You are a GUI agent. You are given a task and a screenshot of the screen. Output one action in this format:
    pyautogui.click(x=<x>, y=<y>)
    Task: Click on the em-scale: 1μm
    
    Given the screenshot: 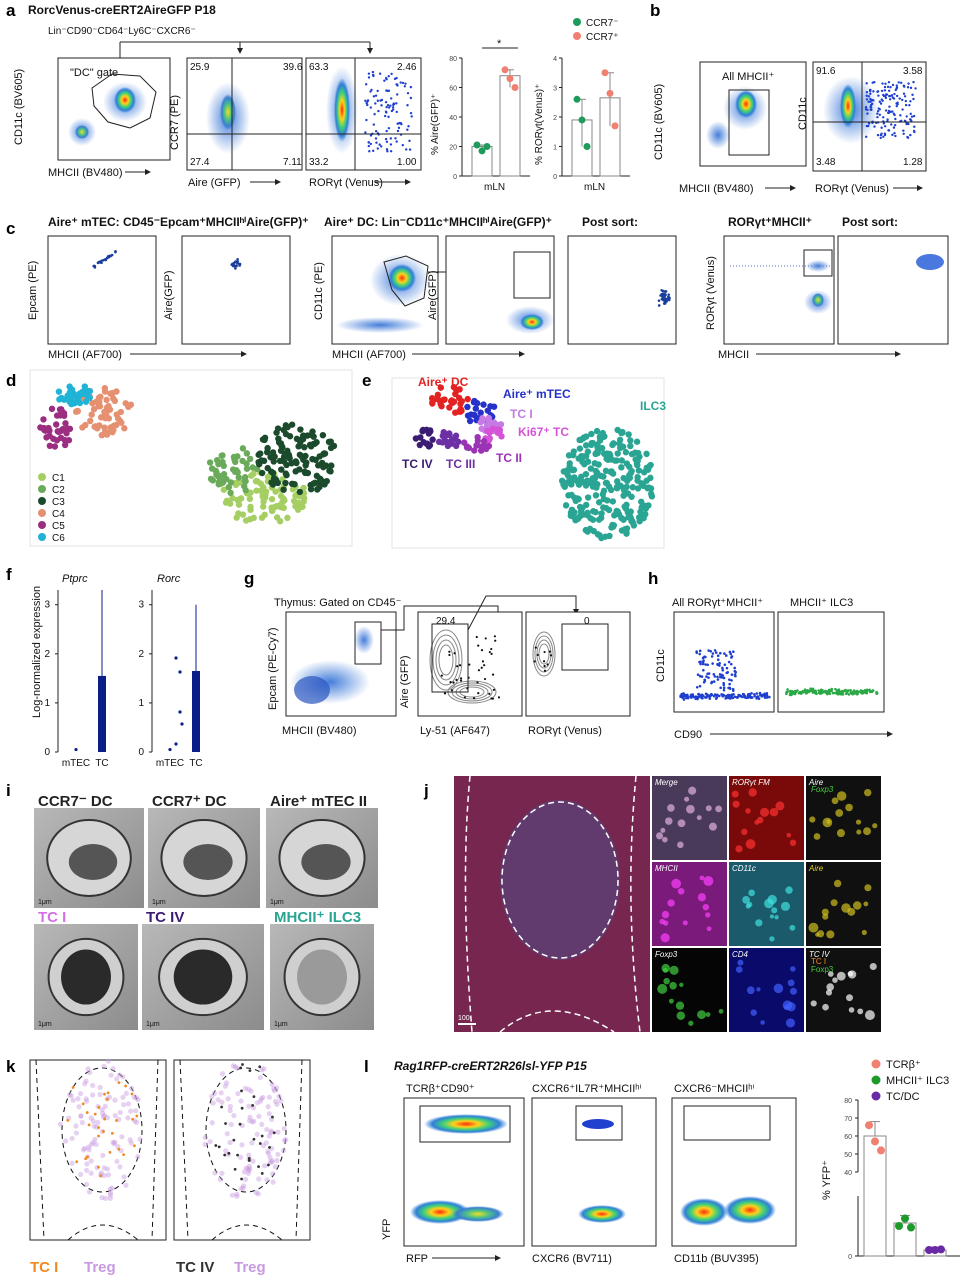 What is the action you would take?
    pyautogui.click(x=277, y=902)
    